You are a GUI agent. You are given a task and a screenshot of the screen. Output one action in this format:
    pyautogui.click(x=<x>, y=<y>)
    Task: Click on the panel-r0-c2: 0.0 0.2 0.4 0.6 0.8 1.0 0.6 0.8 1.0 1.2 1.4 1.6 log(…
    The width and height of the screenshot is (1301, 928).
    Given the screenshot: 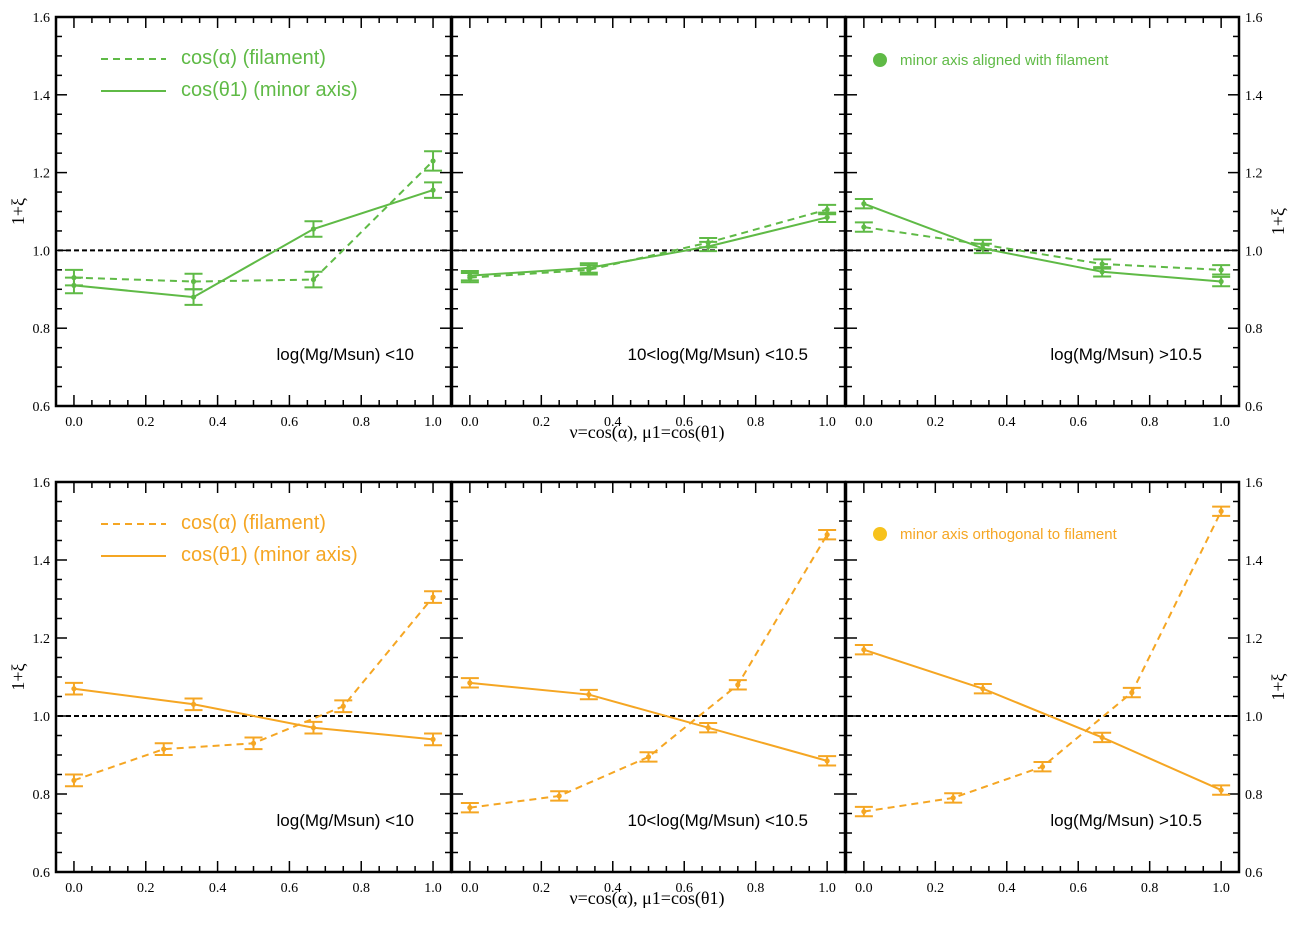 What is the action you would take?
    pyautogui.click(x=1053, y=220)
    